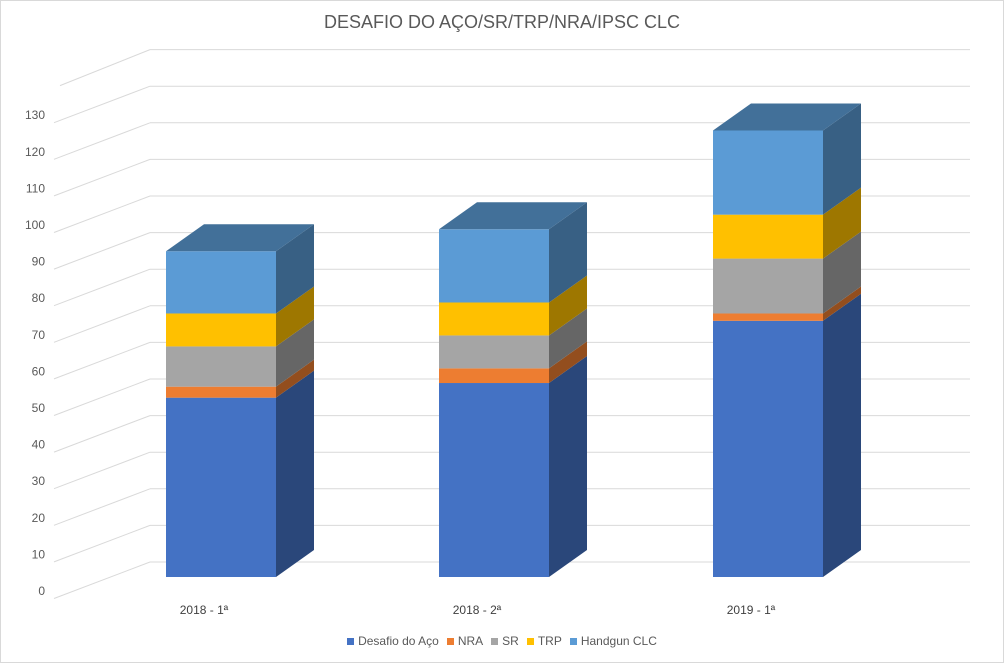 The height and width of the screenshot is (663, 1004). I want to click on legend-item: Handgun CLC, so click(613, 641).